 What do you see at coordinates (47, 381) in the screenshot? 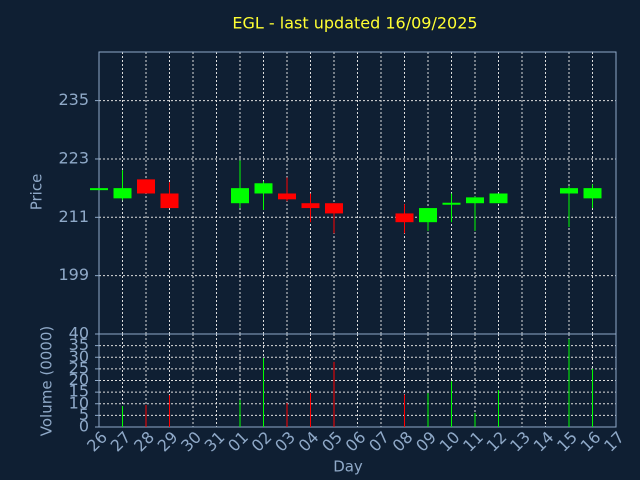
I see `volume-axis-label: Volume (0000)` at bounding box center [47, 381].